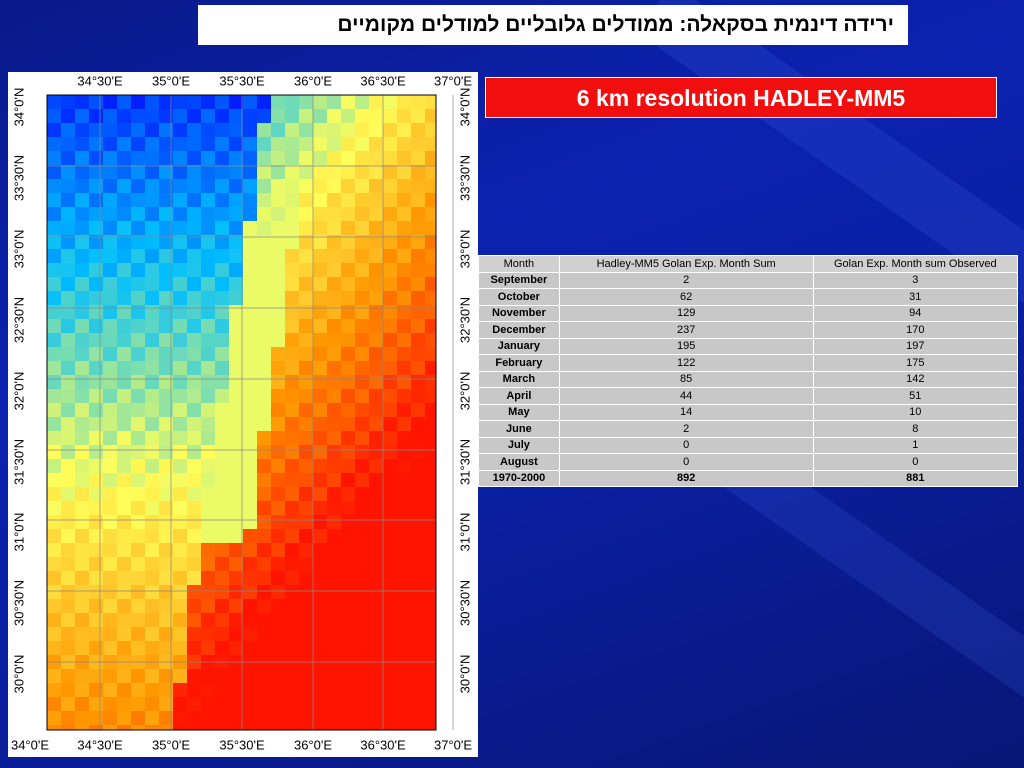 Image resolution: width=1024 pixels, height=768 pixels. What do you see at coordinates (686, 363) in the screenshot?
I see `table-cell: 122` at bounding box center [686, 363].